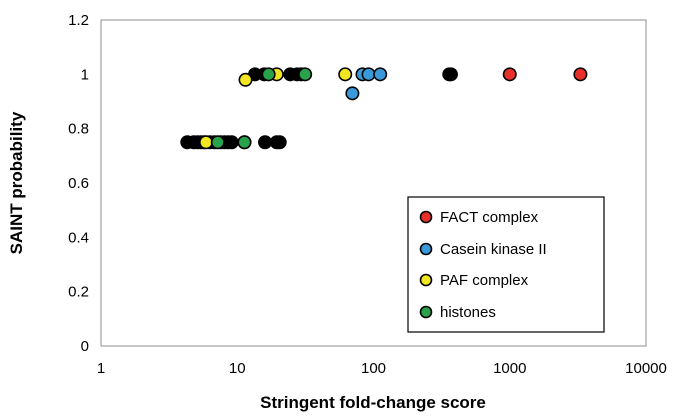 The image size is (677, 418). I want to click on y-tick-label: 0.4, so click(78, 237).